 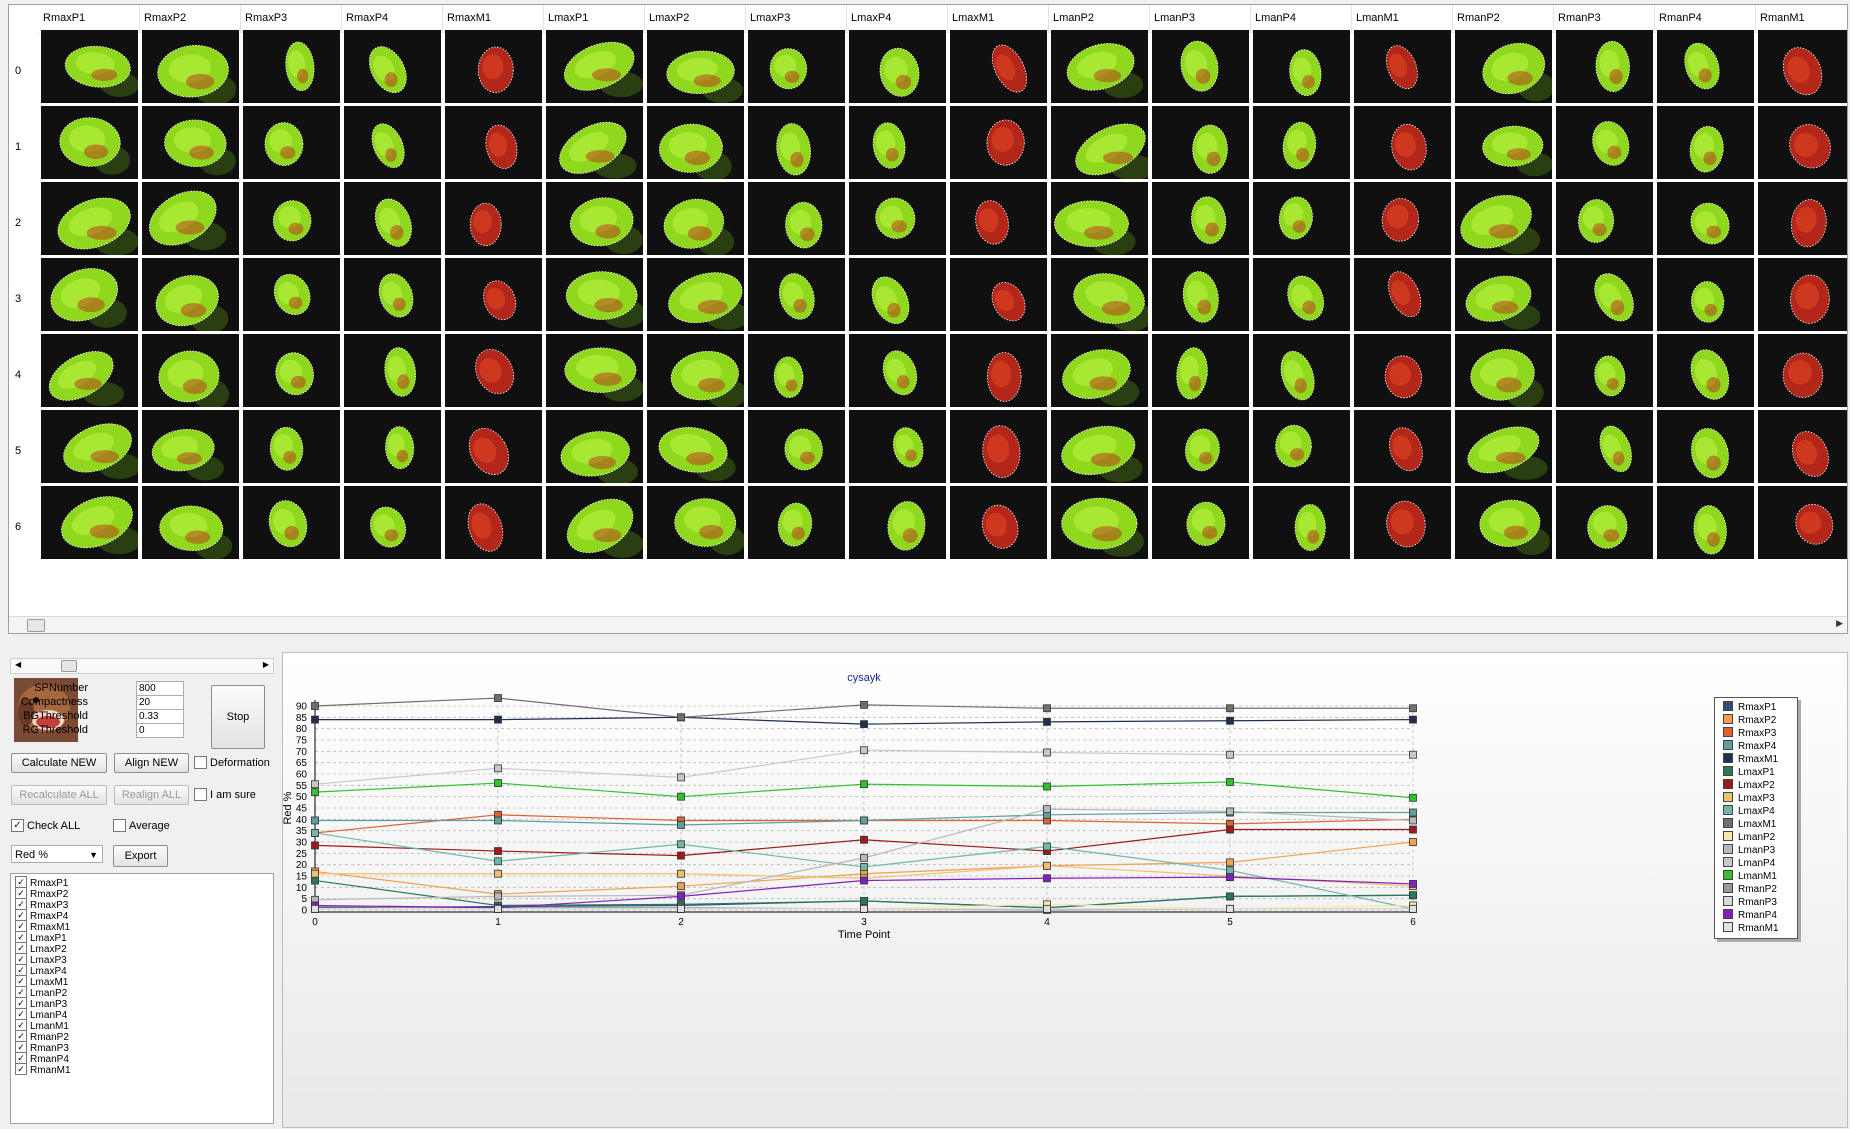 I want to click on check-all-checkbox: ✓ Check ALL, so click(x=45, y=825).